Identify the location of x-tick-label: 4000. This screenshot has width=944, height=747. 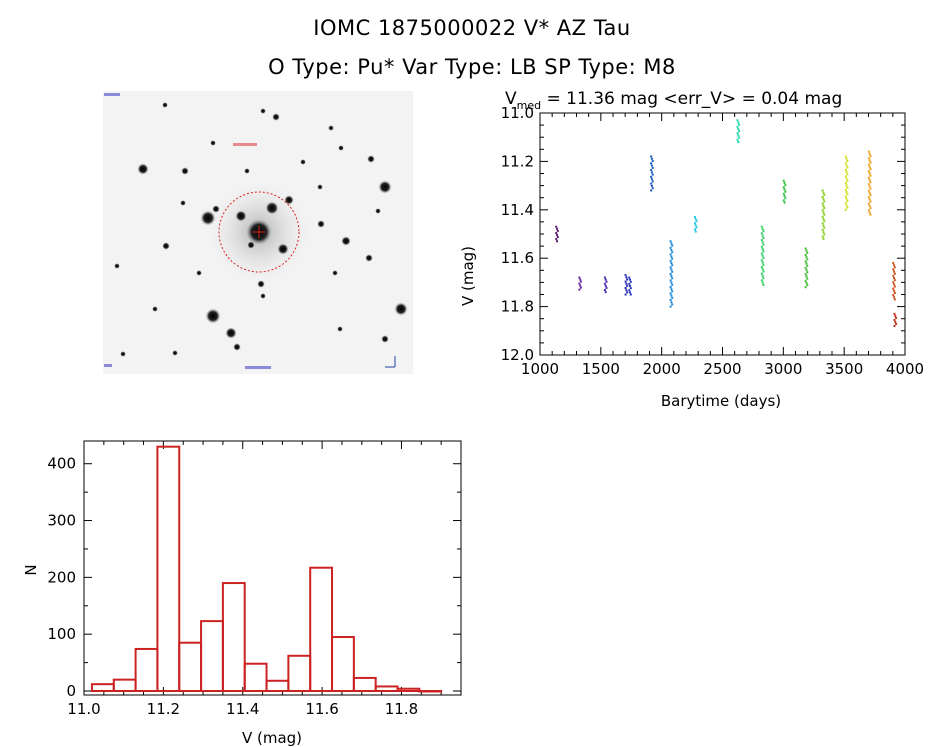
(905, 369).